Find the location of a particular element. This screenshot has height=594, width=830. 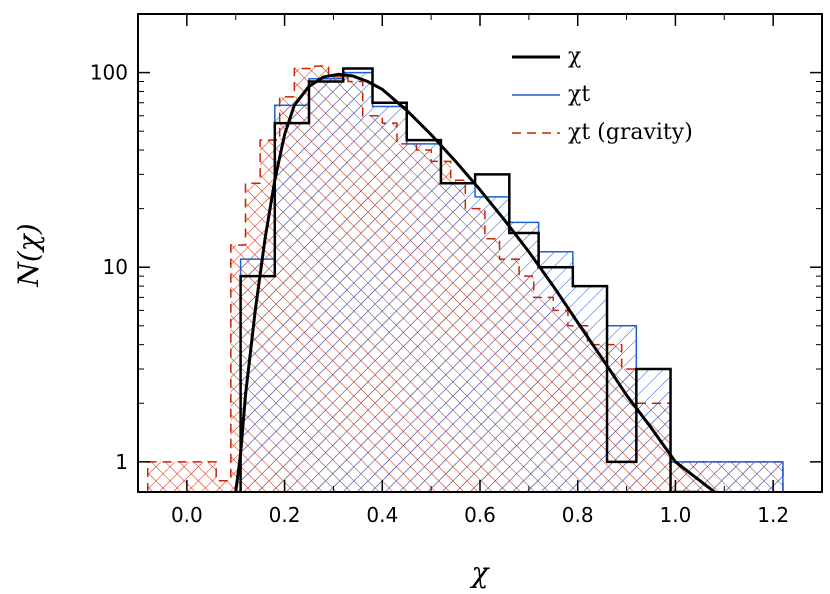

legend-label-chi-t-gravity: χt (gravity) is located at coordinates (630, 132).